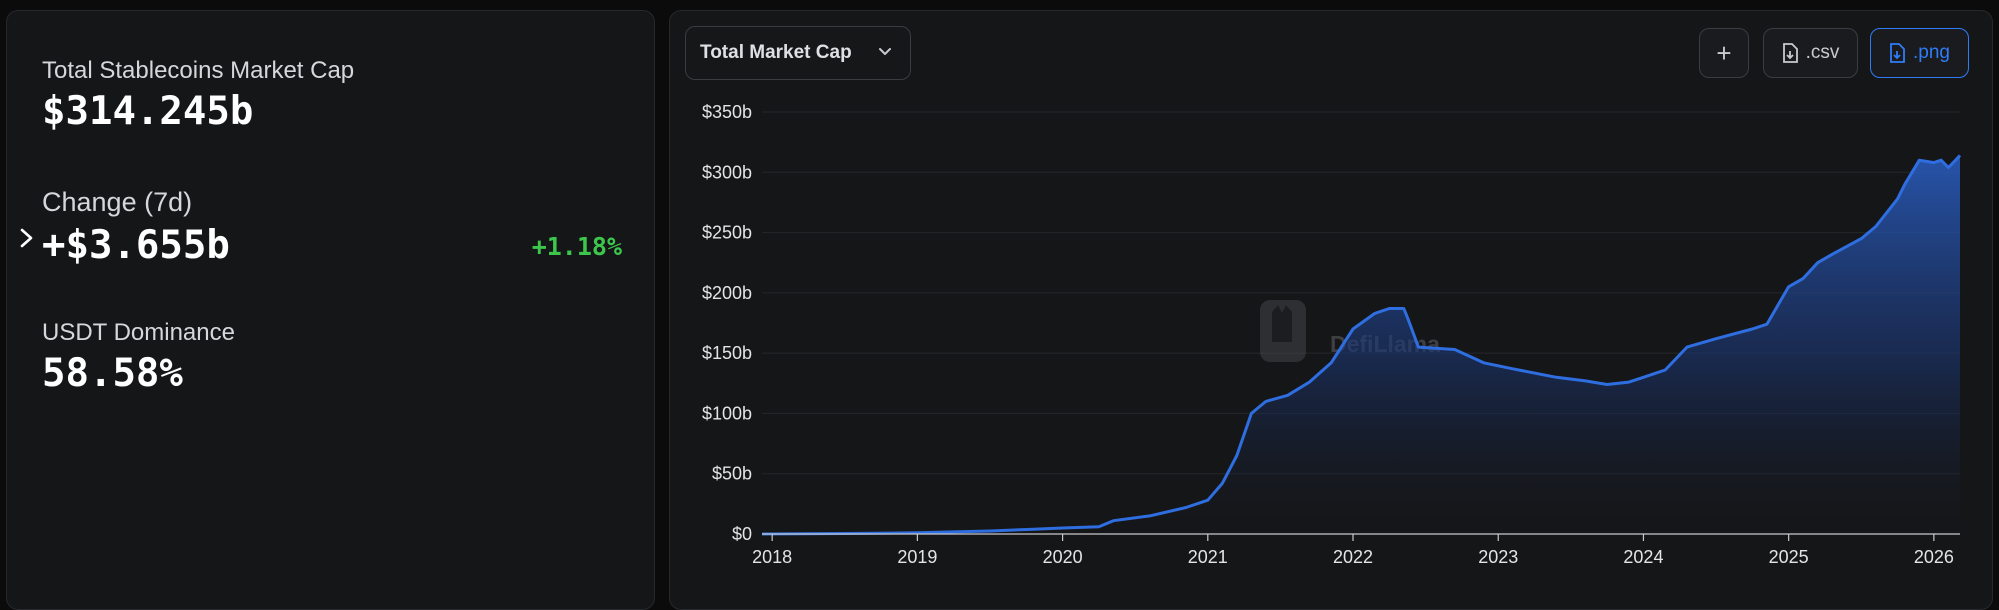  Describe the element at coordinates (727, 293) in the screenshot. I see `y-tick-label: $200b` at that location.